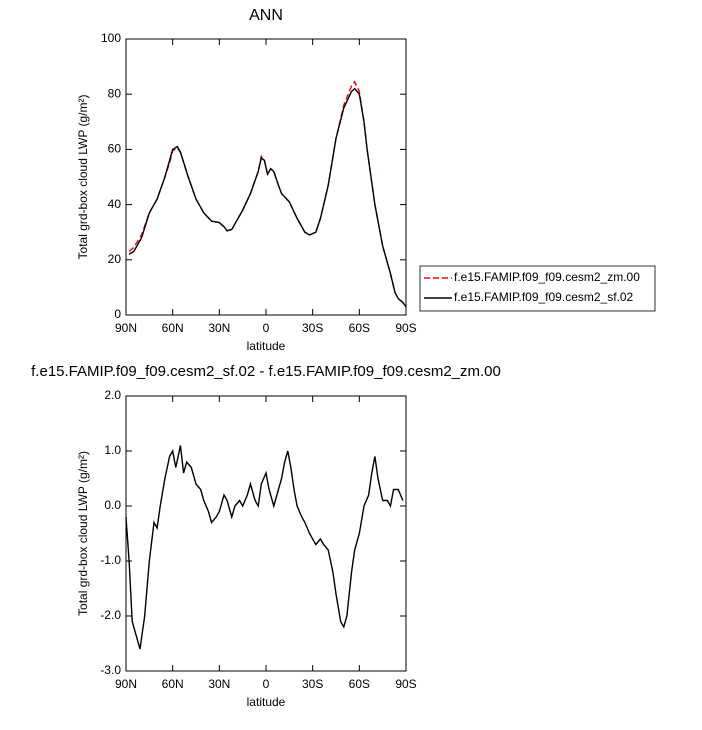 This screenshot has height=730, width=702. I want to click on y-tick-label: 0, so click(117, 314).